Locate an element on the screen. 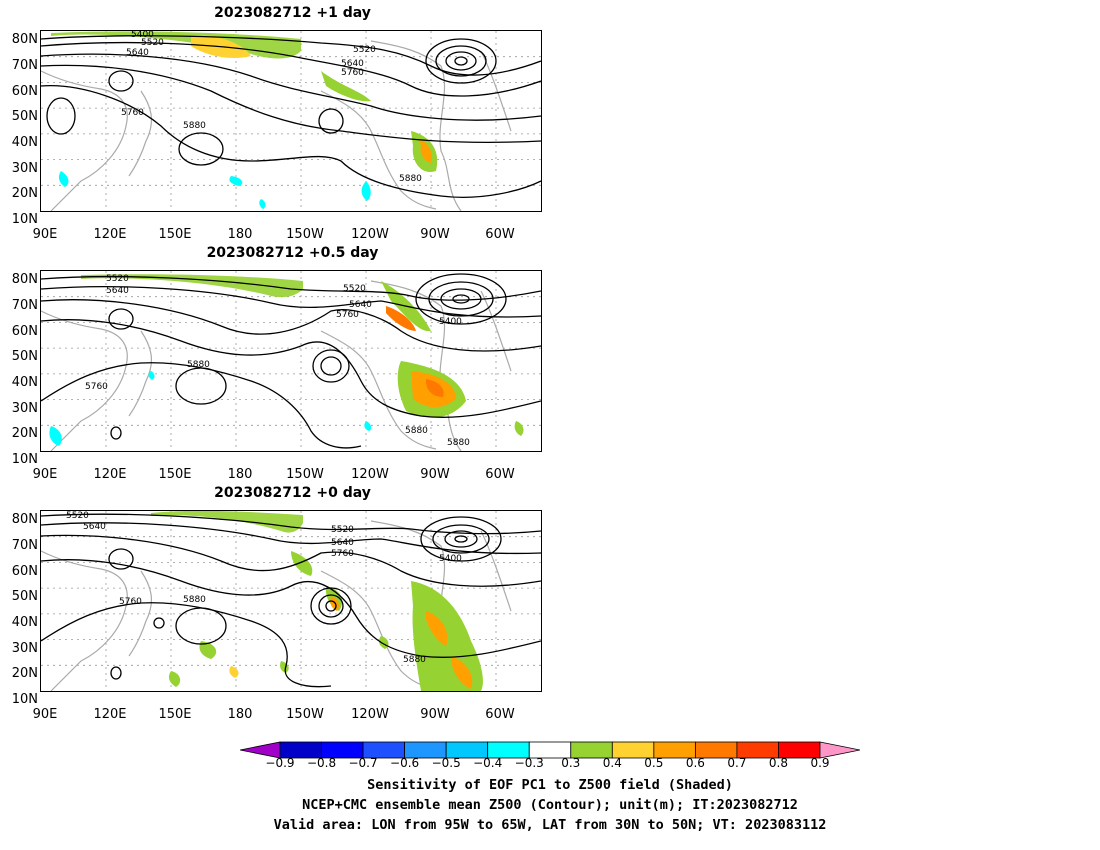  panel-title: 2023082712 +0.5 day is located at coordinates (292, 253).